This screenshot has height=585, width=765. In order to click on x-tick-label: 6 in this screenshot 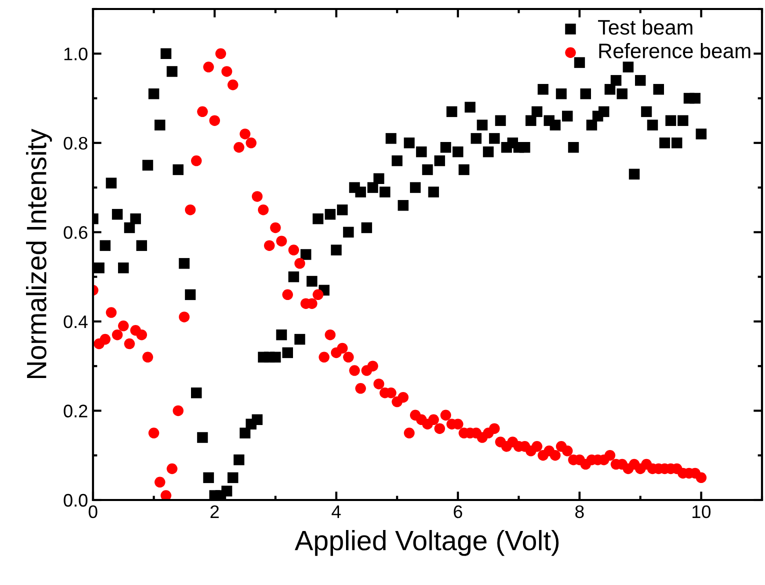, I will do `click(458, 511)`.